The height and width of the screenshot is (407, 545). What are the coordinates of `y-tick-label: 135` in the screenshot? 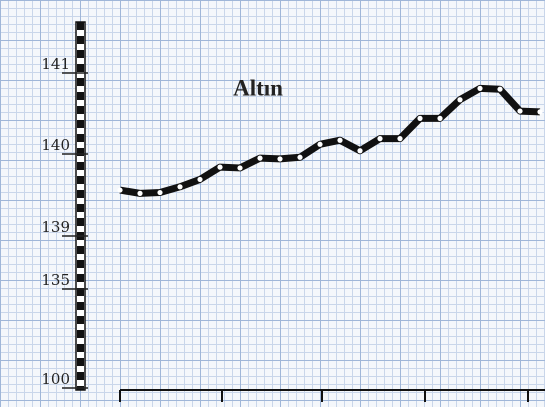 It's located at (55, 280).